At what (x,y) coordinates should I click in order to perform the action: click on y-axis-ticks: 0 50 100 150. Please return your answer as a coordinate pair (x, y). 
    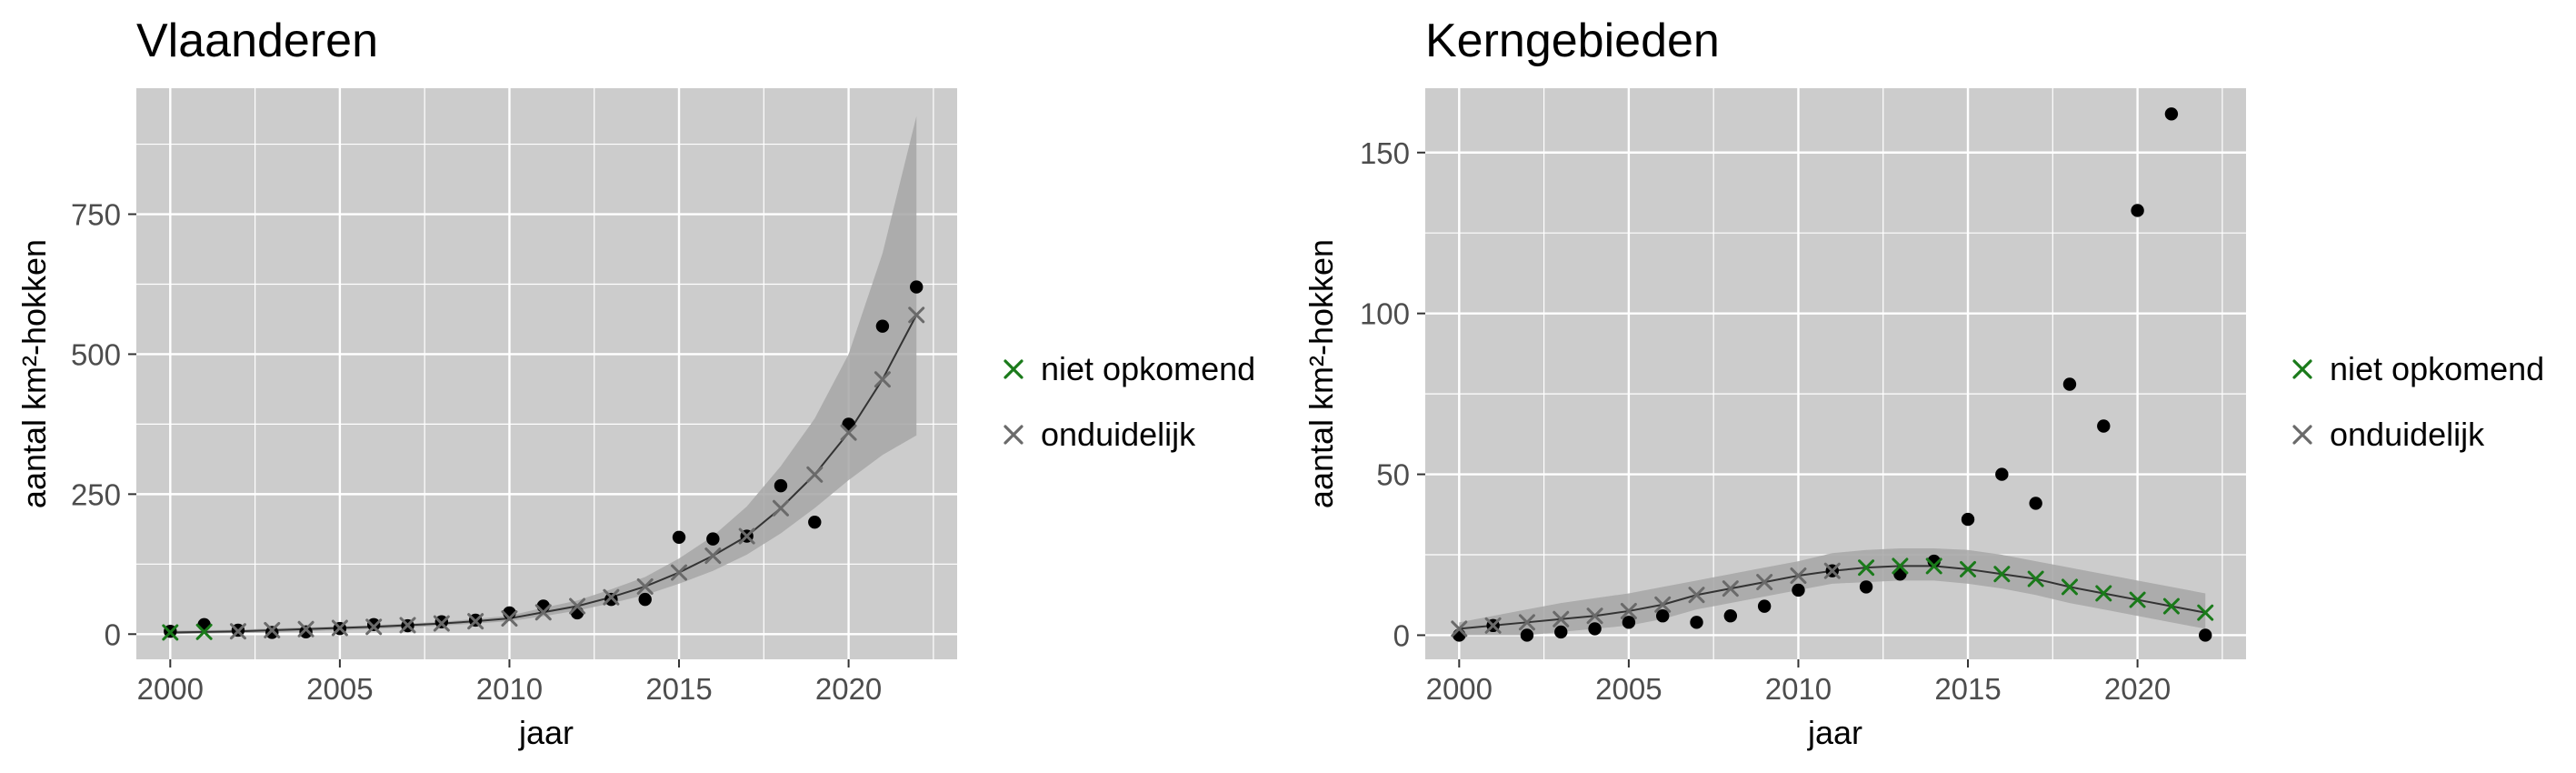
    Looking at the image, I should click on (1392, 394).